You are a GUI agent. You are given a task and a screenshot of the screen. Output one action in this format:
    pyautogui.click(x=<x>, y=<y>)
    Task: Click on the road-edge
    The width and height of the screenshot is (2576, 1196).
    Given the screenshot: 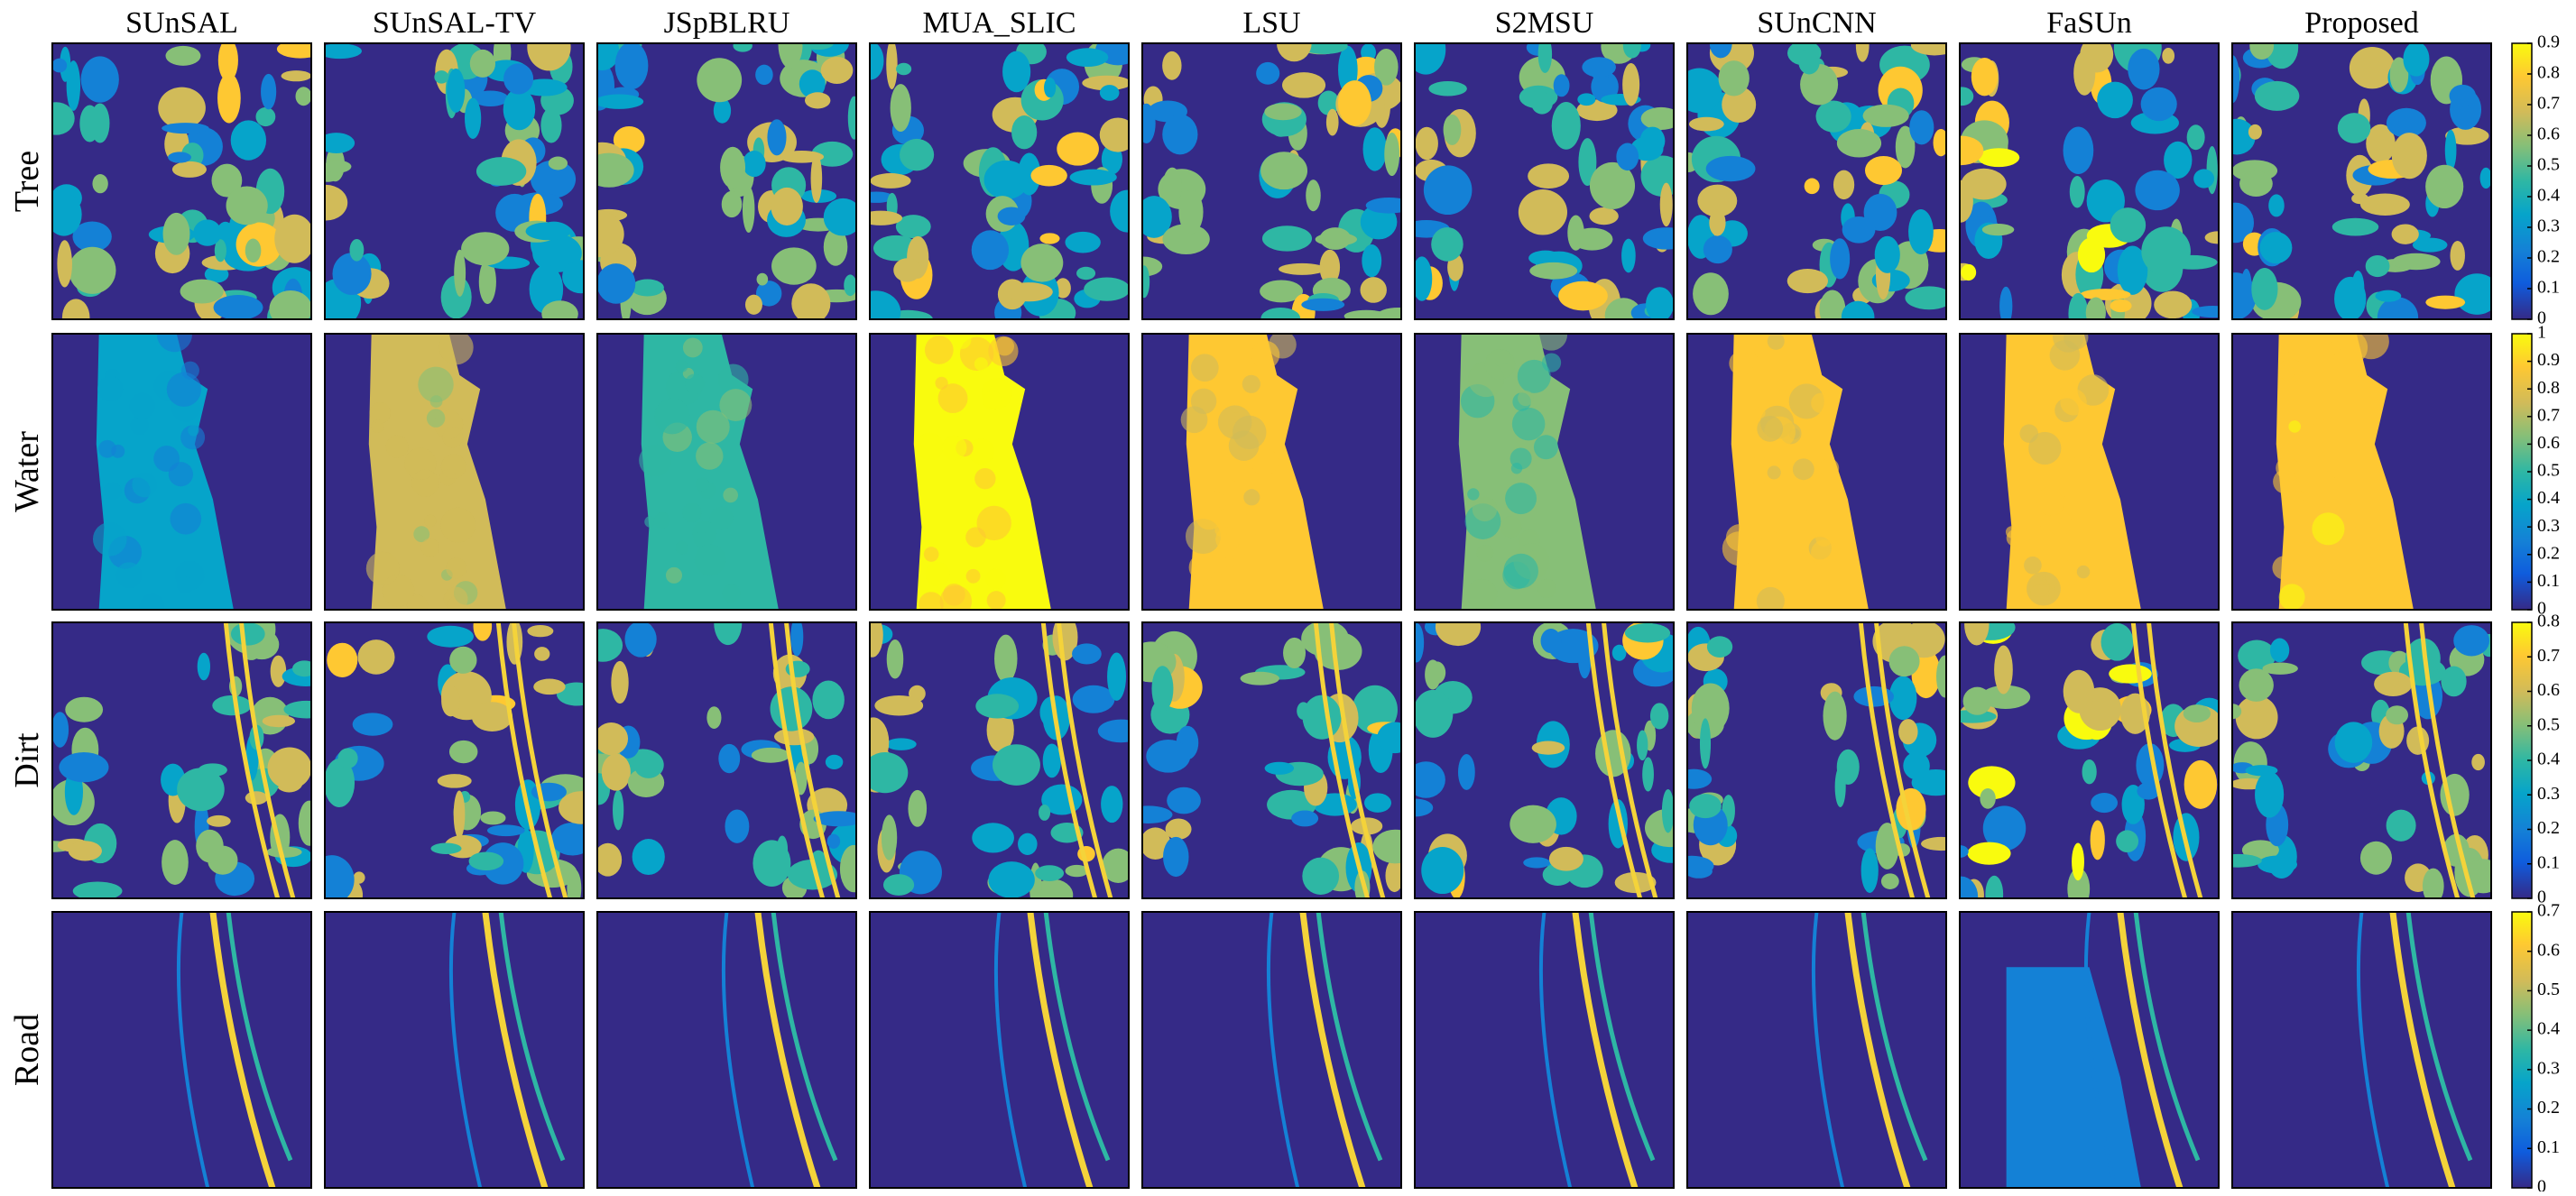 What is the action you would take?
    pyautogui.click(x=1630, y=760)
    